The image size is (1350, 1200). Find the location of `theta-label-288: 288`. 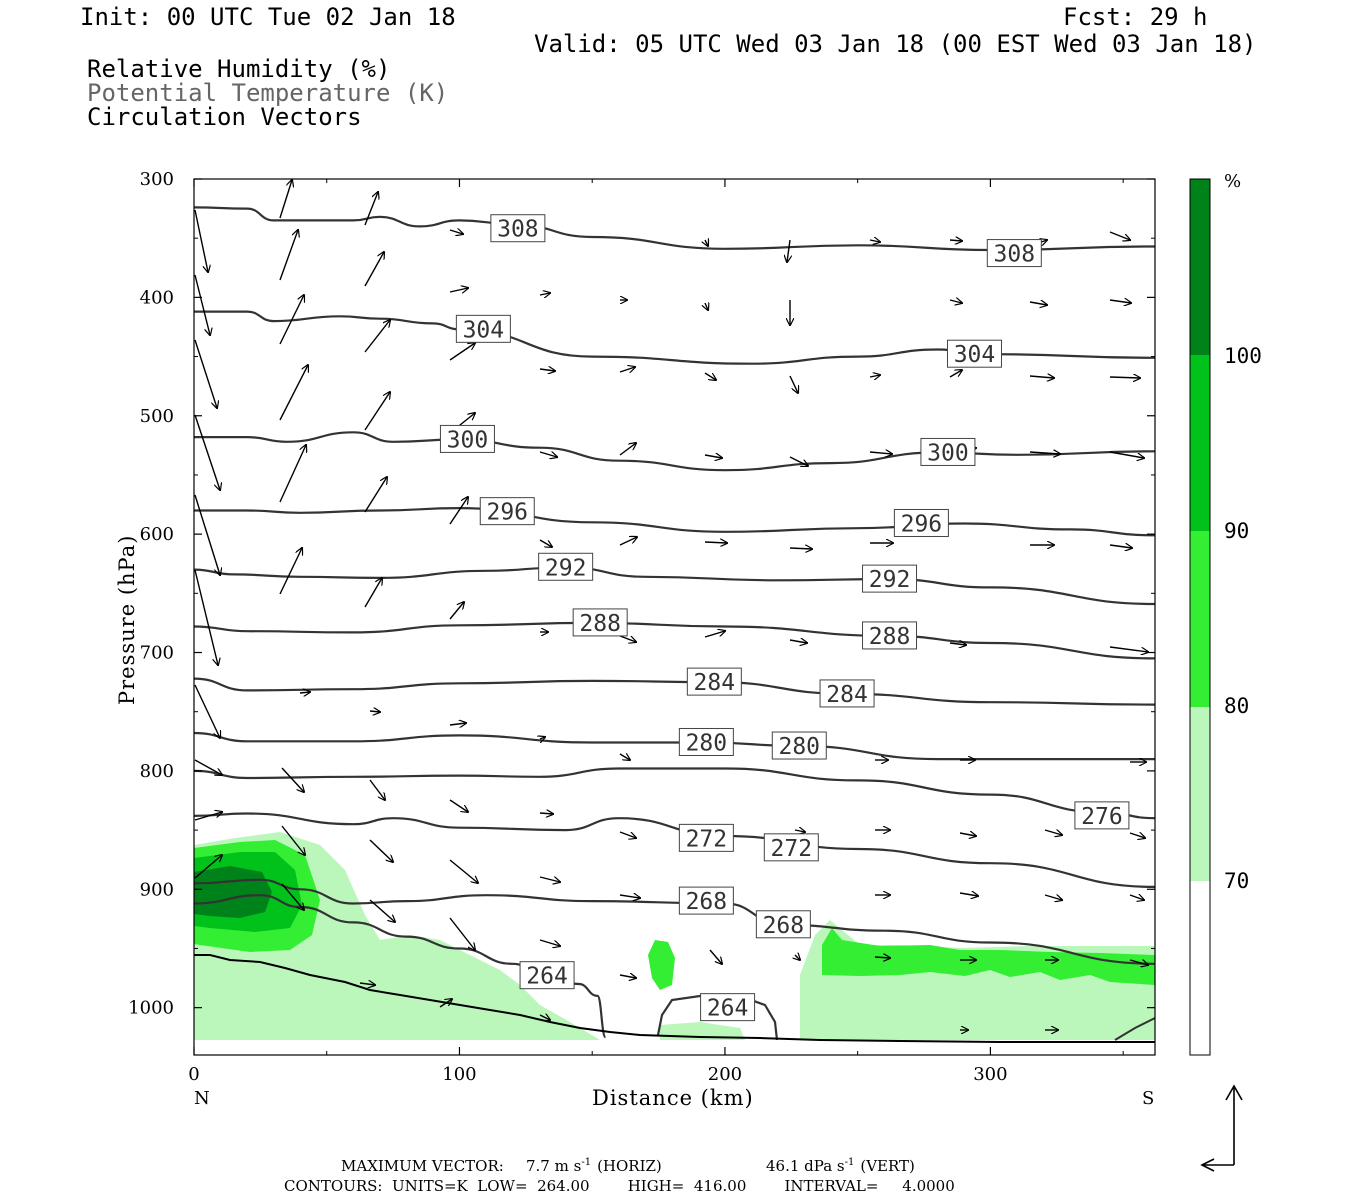

theta-label-288: 288 is located at coordinates (890, 635).